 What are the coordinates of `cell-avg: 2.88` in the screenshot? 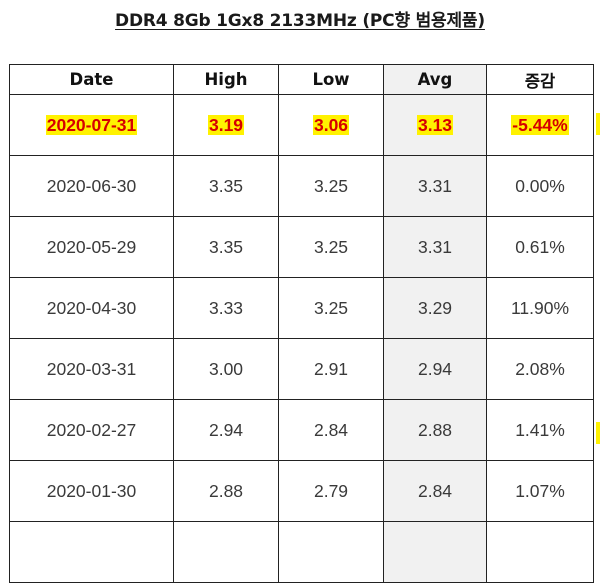 It's located at (435, 430).